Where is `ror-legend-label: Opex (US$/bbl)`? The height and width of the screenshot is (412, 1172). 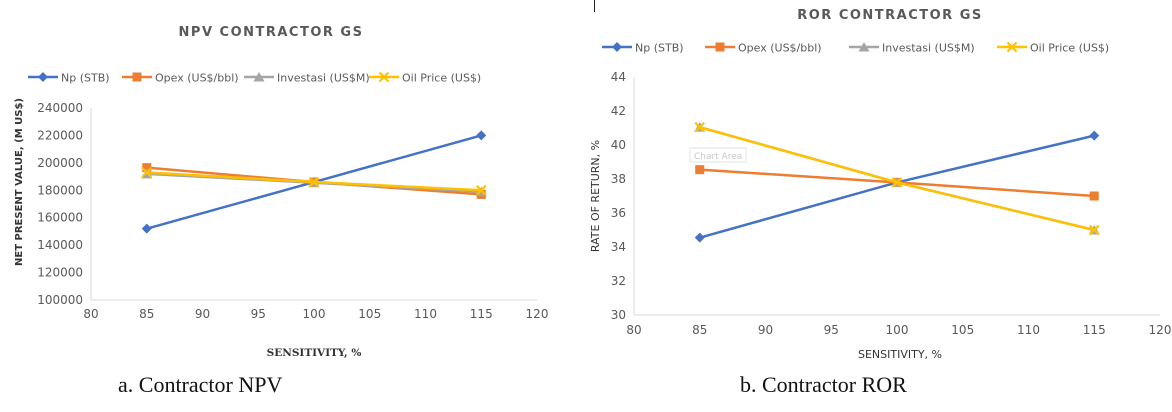
ror-legend-label: Opex (US$/bbl) is located at coordinates (780, 48).